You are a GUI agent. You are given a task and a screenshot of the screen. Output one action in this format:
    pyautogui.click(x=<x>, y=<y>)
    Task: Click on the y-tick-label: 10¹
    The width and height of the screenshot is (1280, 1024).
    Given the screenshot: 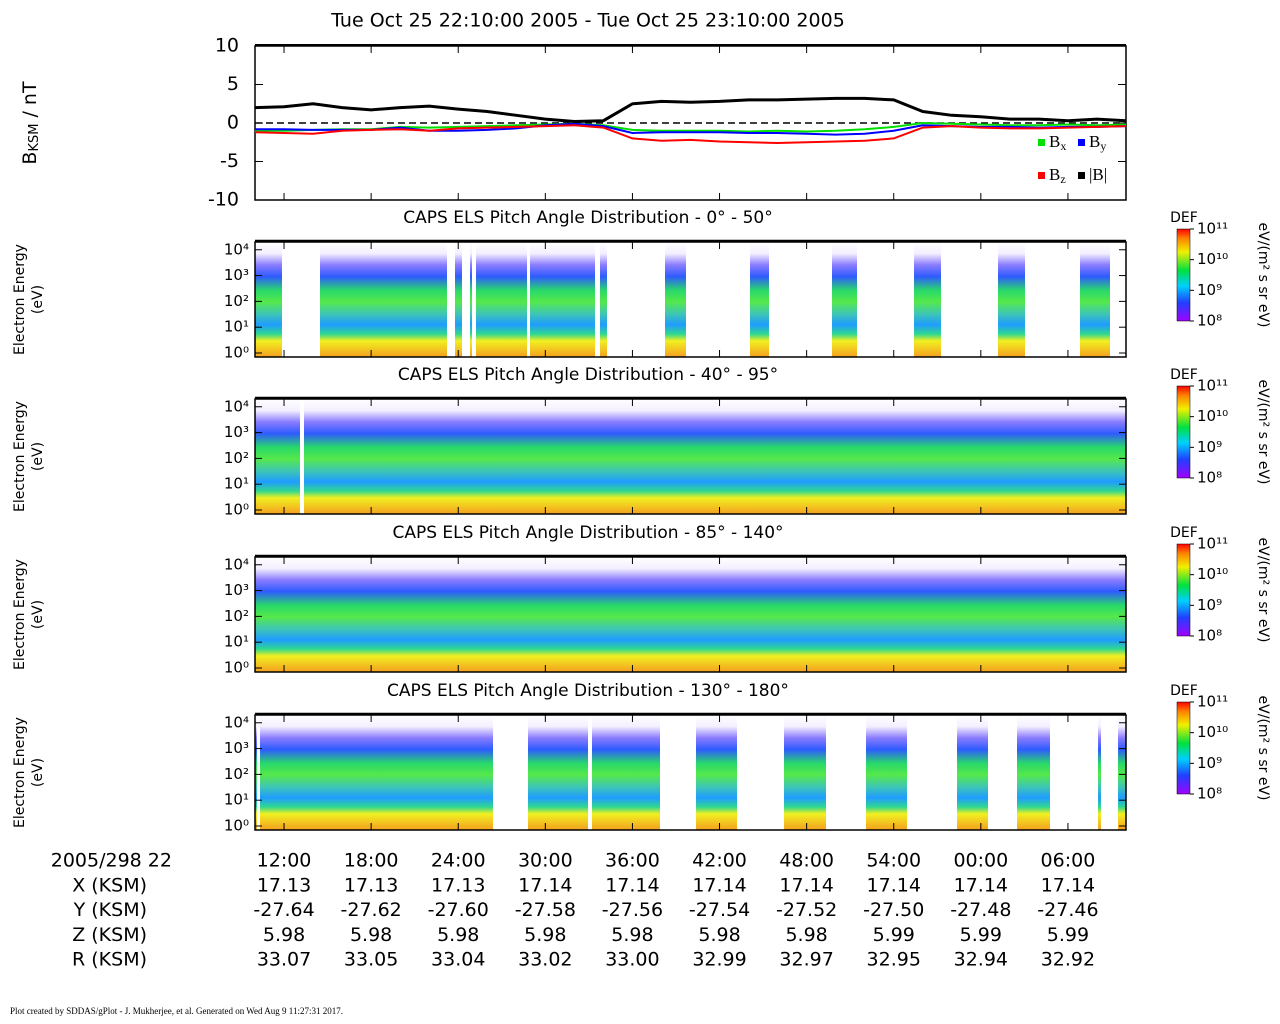 What is the action you would take?
    pyautogui.click(x=236, y=642)
    